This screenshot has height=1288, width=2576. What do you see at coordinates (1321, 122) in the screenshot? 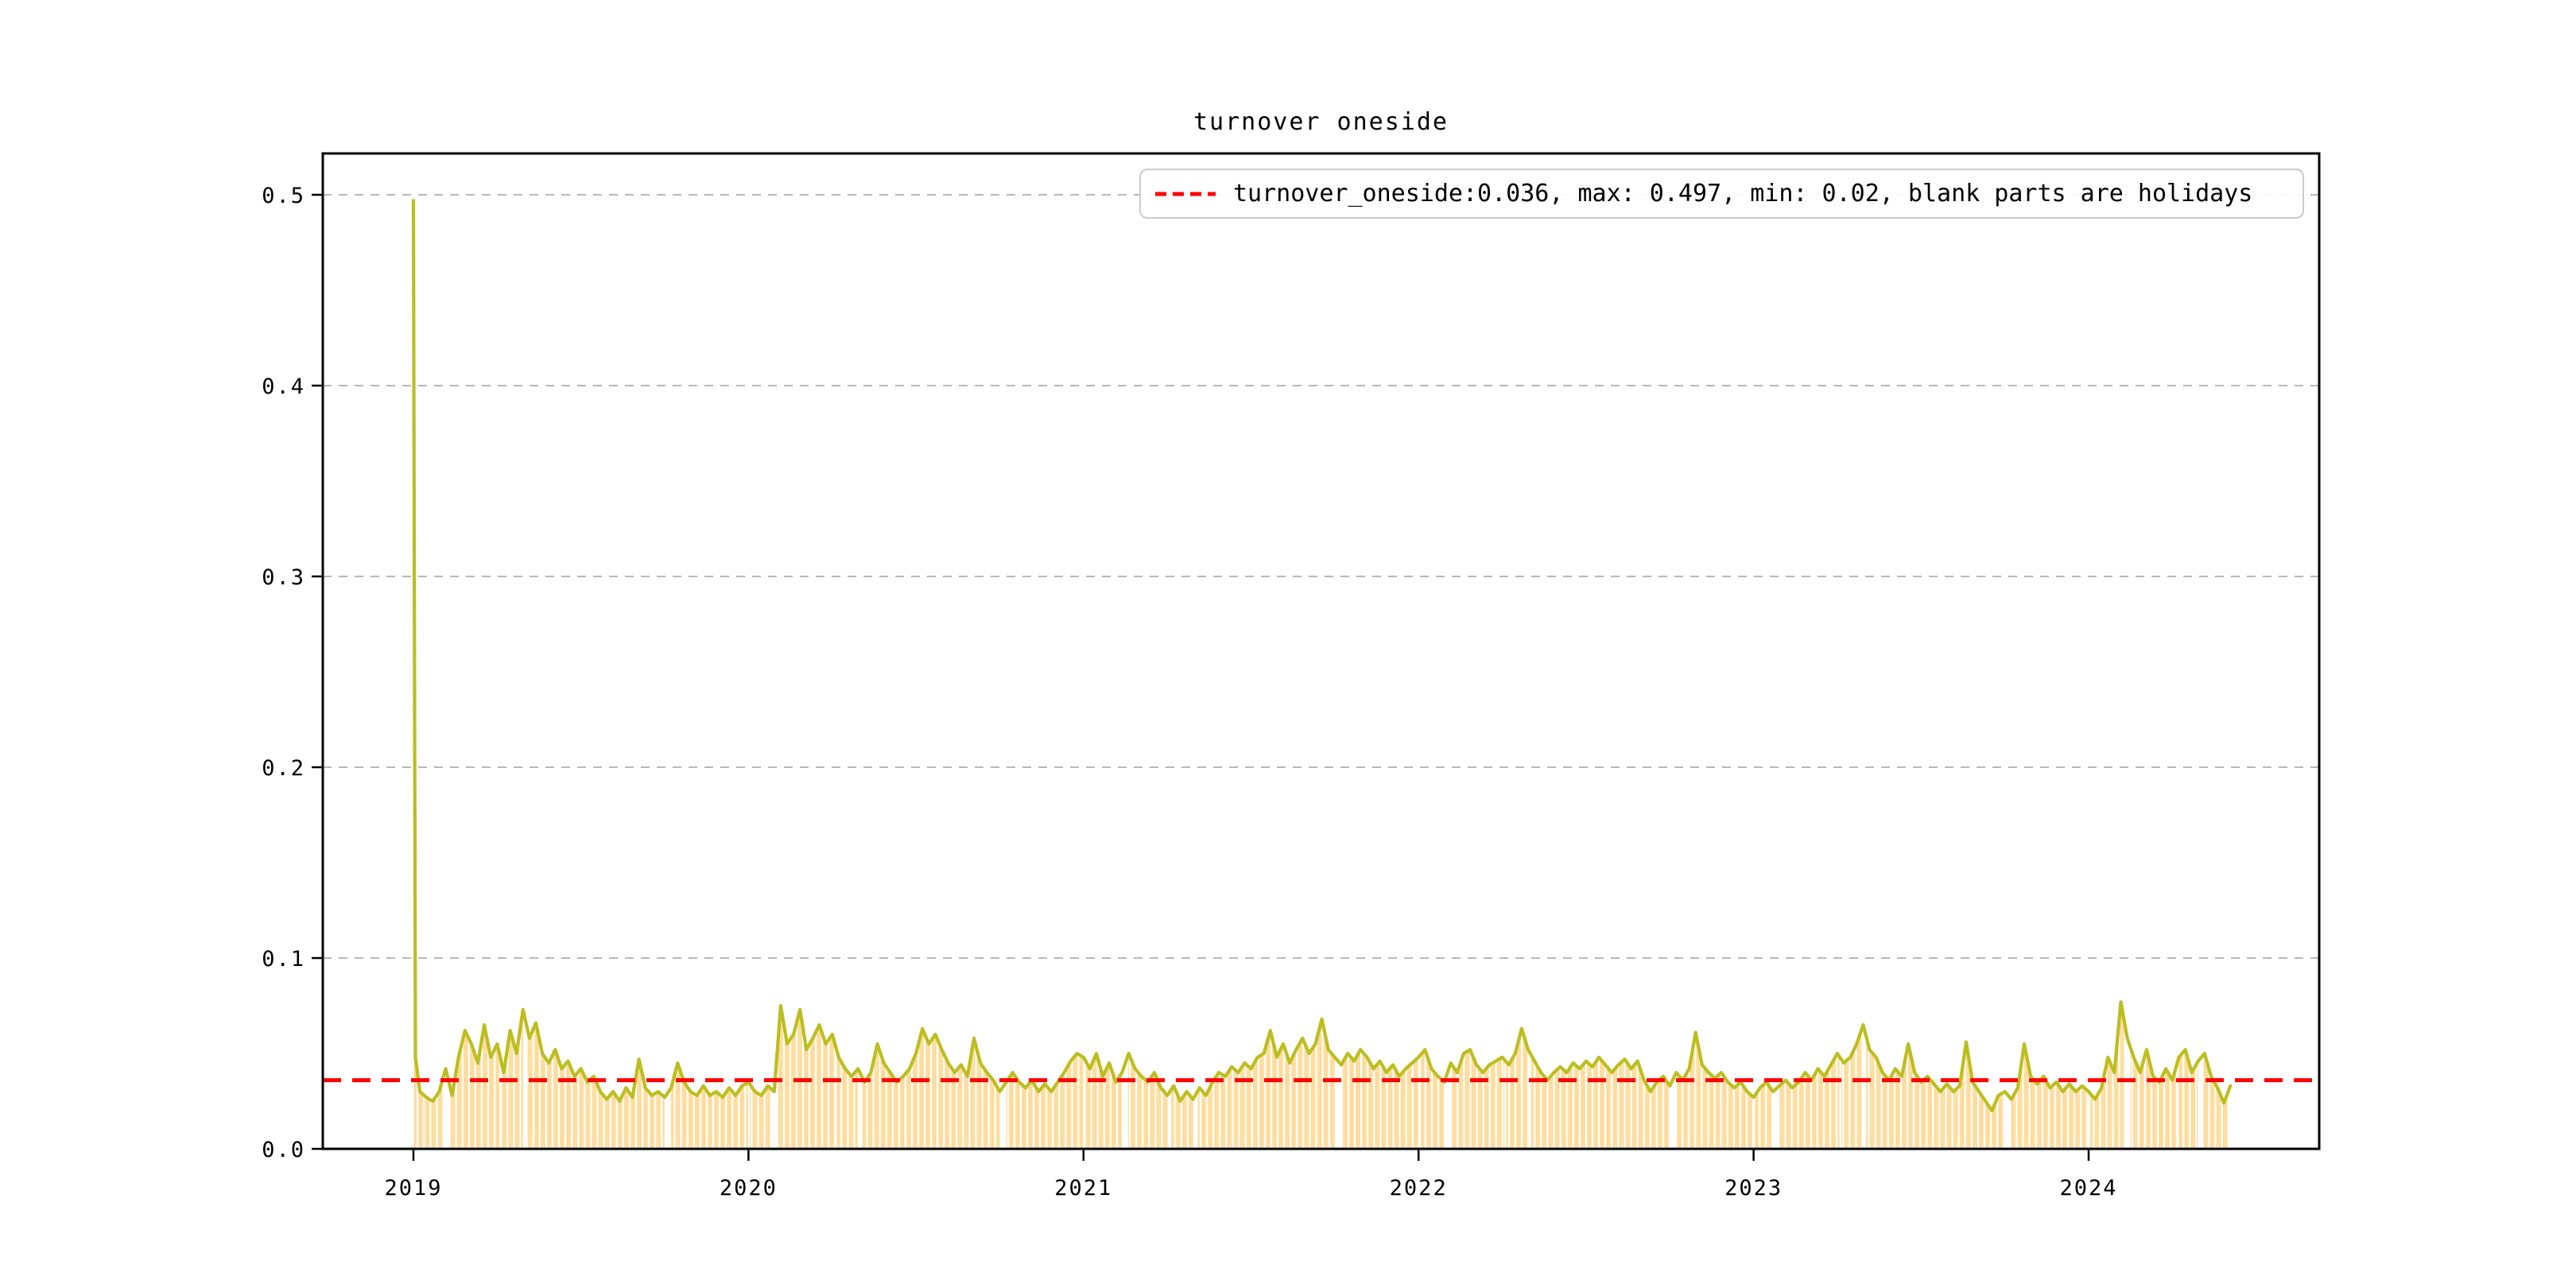
I see `chart-title: turnover oneside` at bounding box center [1321, 122].